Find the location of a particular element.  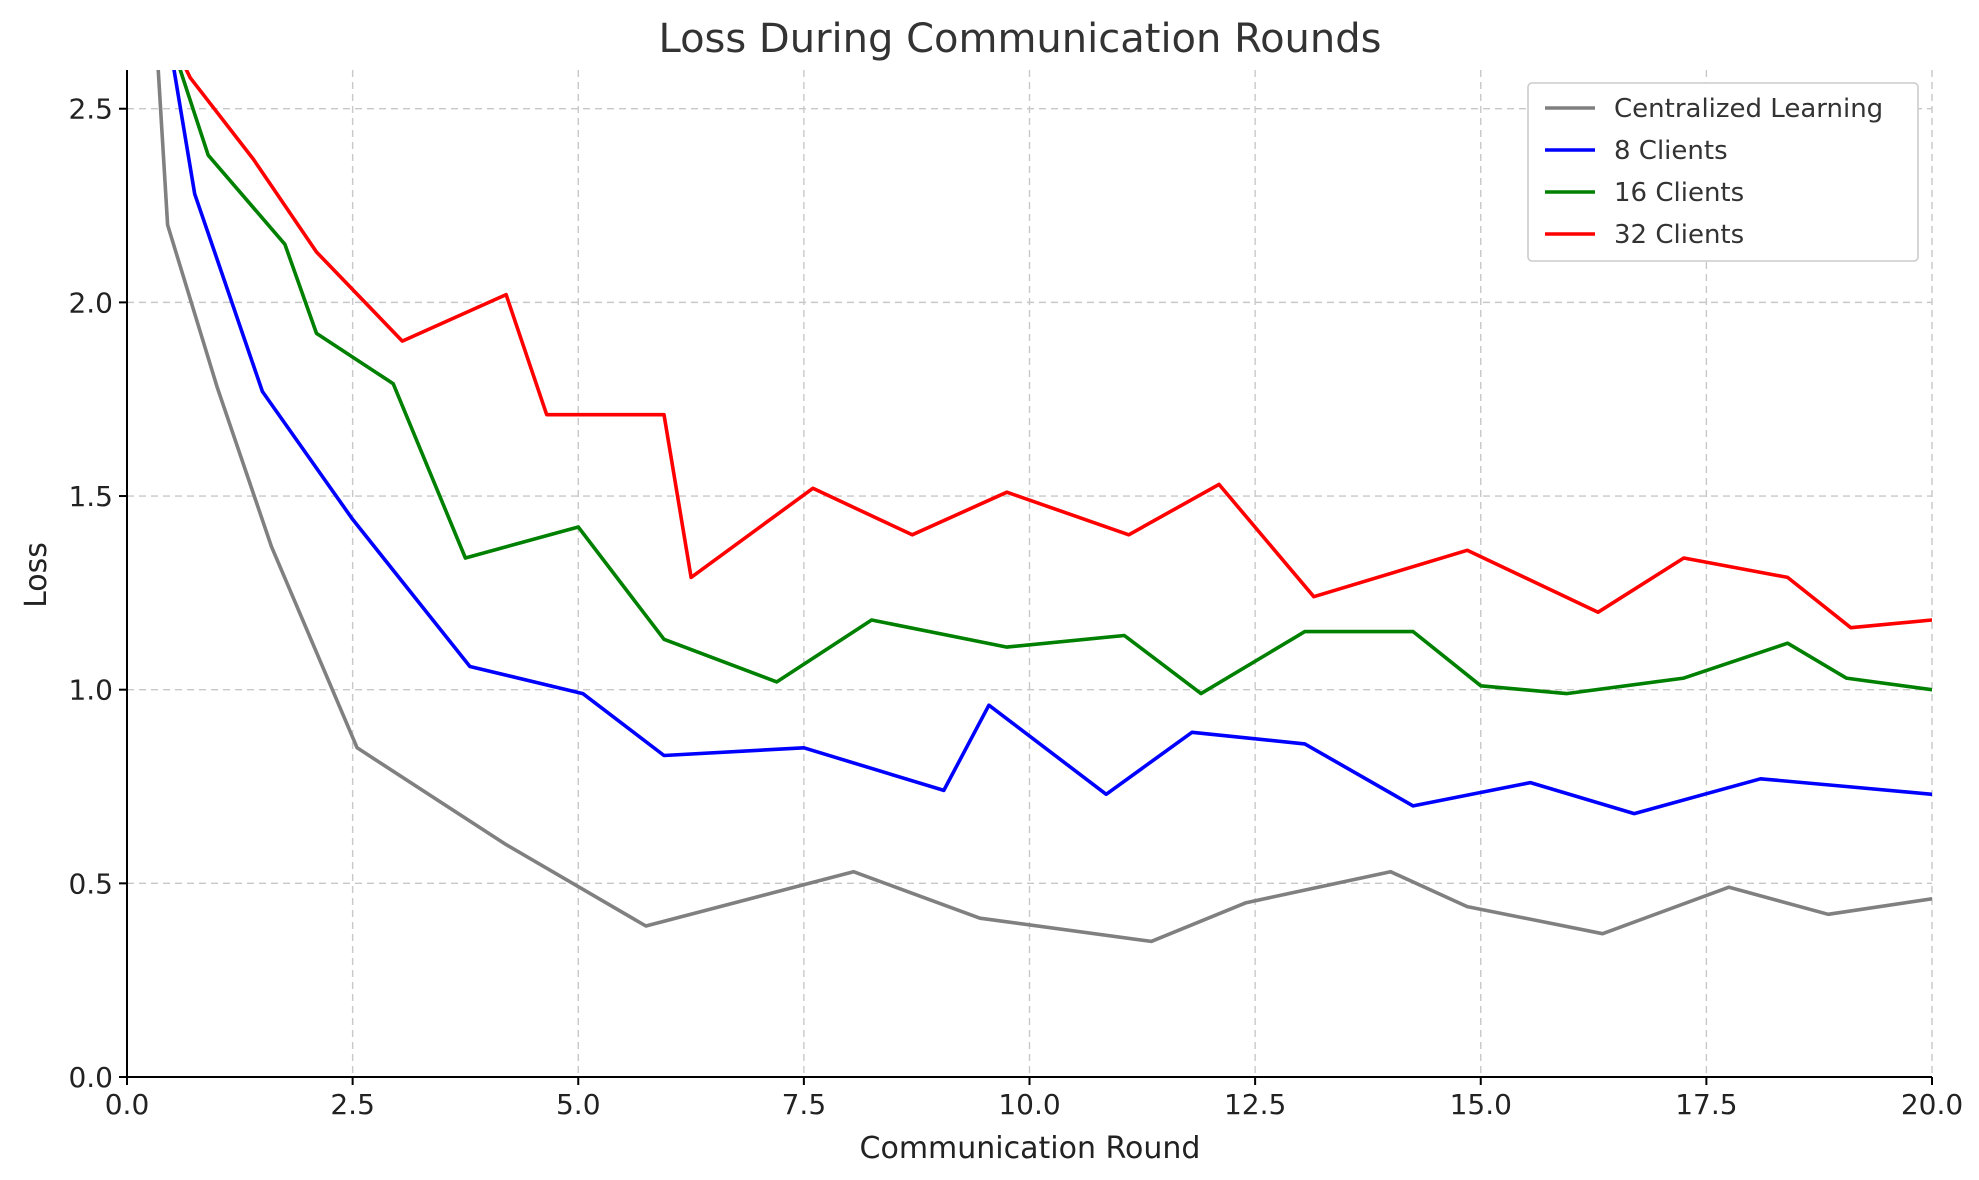

x-tick-label: 15.0 is located at coordinates (1481, 1104).